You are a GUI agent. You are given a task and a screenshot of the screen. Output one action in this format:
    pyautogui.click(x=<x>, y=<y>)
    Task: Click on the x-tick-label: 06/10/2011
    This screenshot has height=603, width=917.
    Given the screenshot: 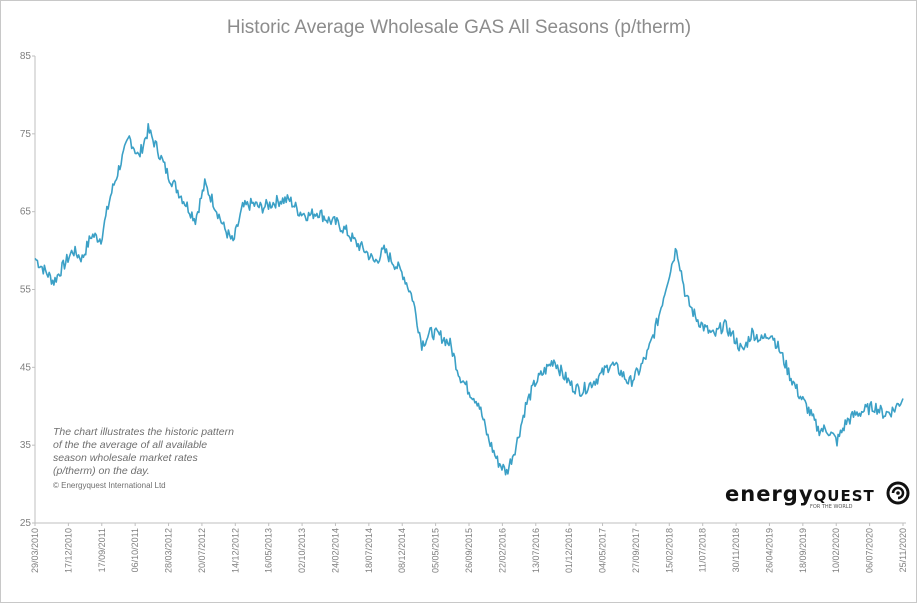 What is the action you would take?
    pyautogui.click(x=135, y=550)
    